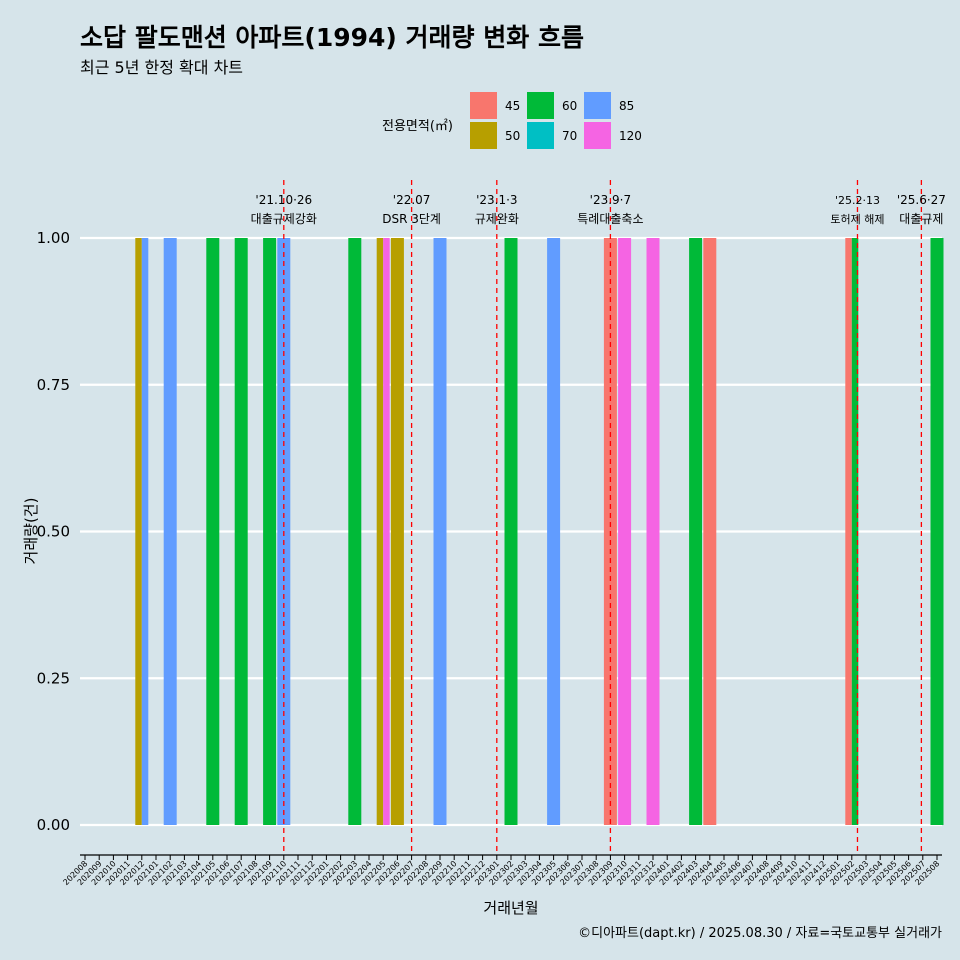  Describe the element at coordinates (31, 531) in the screenshot. I see `y-axis-title: 거래량(건)` at that location.